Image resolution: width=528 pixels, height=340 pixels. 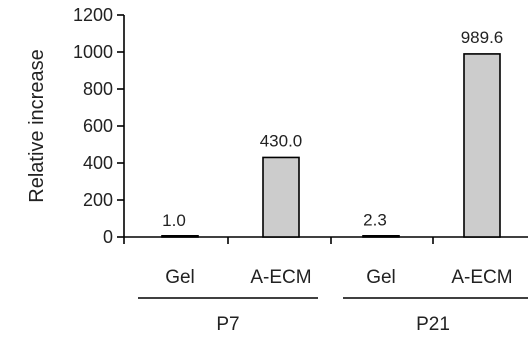 I want to click on group-label: P21, so click(x=433, y=324).